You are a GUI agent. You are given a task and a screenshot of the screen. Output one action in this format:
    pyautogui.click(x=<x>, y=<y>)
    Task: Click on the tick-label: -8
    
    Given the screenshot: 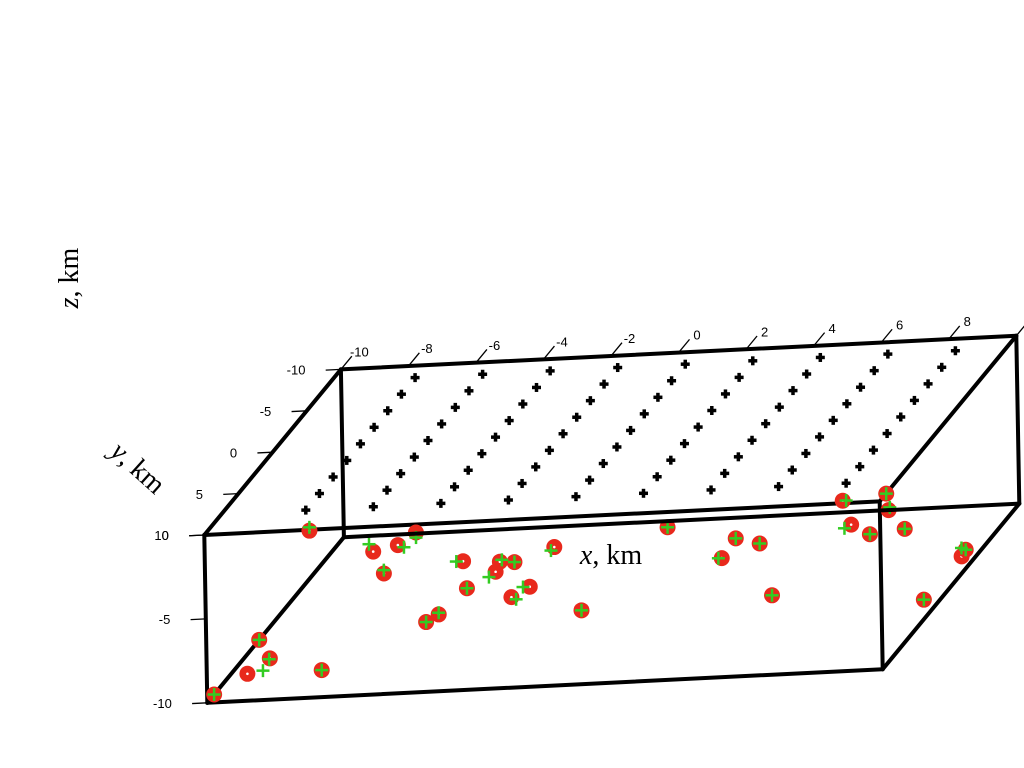 What is the action you would take?
    pyautogui.click(x=427, y=348)
    